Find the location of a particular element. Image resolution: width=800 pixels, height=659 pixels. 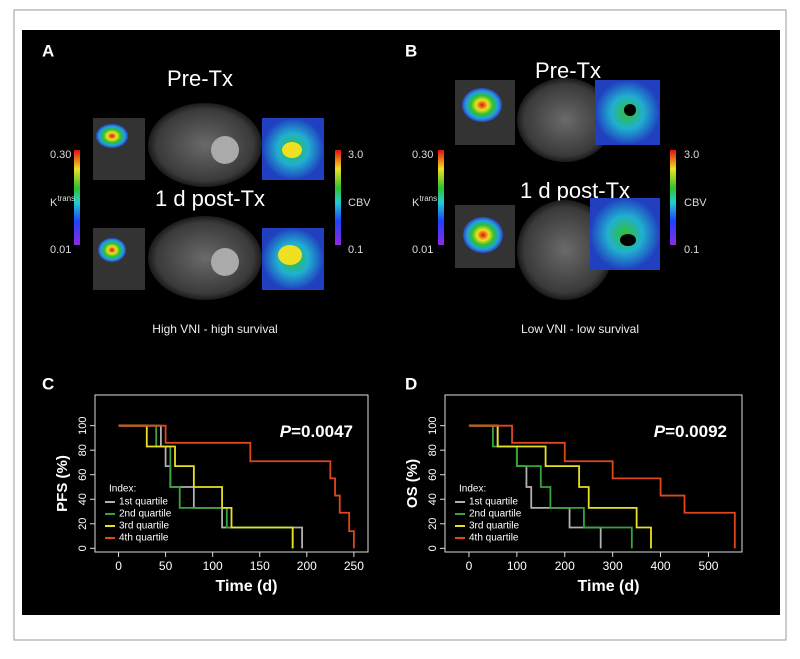

x-tick-label: 500 is located at coordinates (708, 566).